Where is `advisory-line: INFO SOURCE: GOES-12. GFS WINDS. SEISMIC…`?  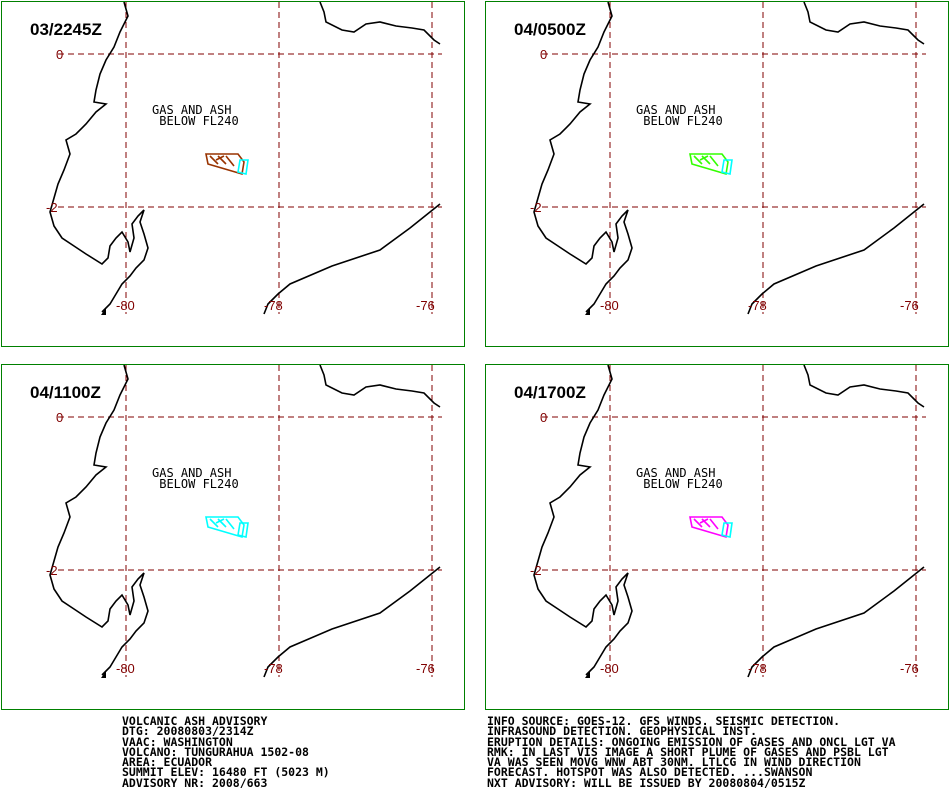 advisory-line: INFO SOURCE: GOES-12. GFS WINDS. SEISMIC… is located at coordinates (664, 721).